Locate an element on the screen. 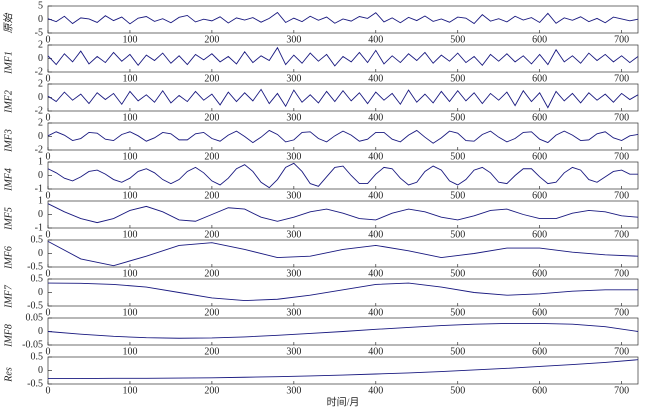  y-axis-label: IMF1 is located at coordinates (8, 63).